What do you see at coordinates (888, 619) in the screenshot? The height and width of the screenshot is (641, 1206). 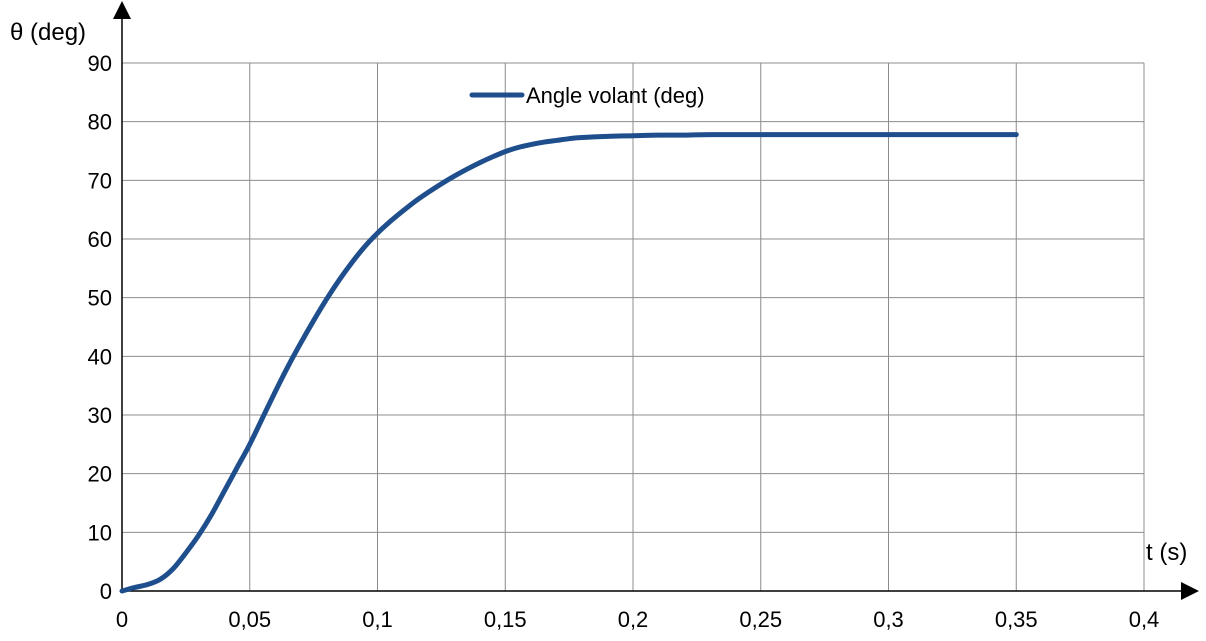 I see `x-tick-label: 0,3` at bounding box center [888, 619].